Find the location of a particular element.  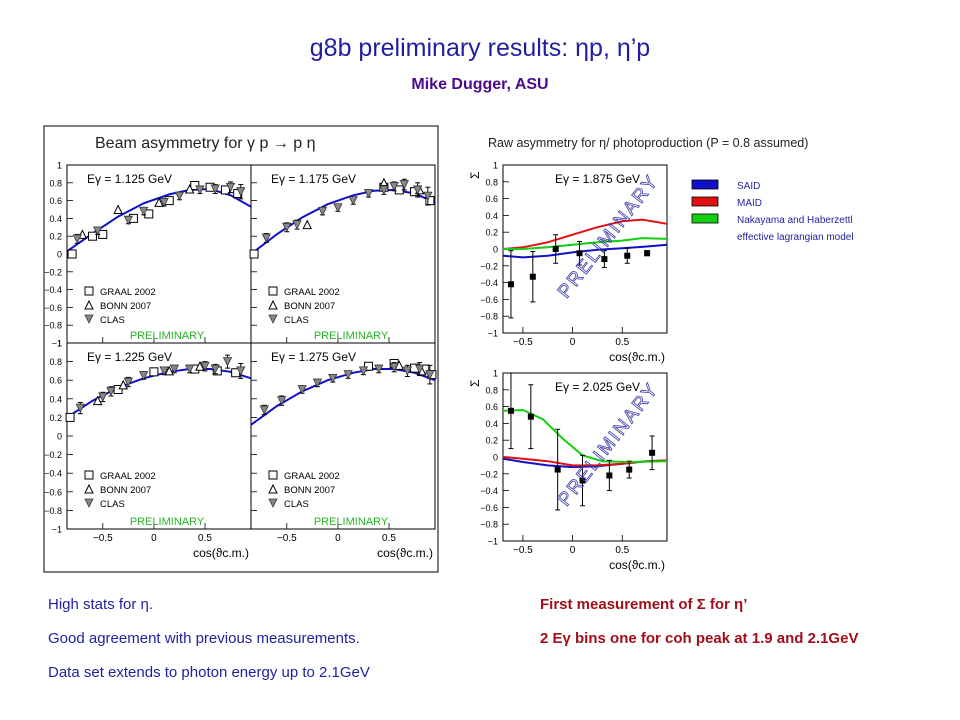

energy-label: Eγ = 1.275 GeV is located at coordinates (313, 357).